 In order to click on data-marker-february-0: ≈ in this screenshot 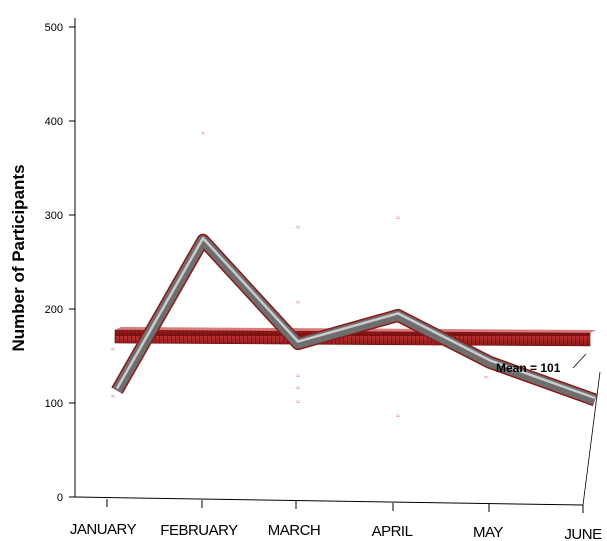, I will do `click(203, 133)`.